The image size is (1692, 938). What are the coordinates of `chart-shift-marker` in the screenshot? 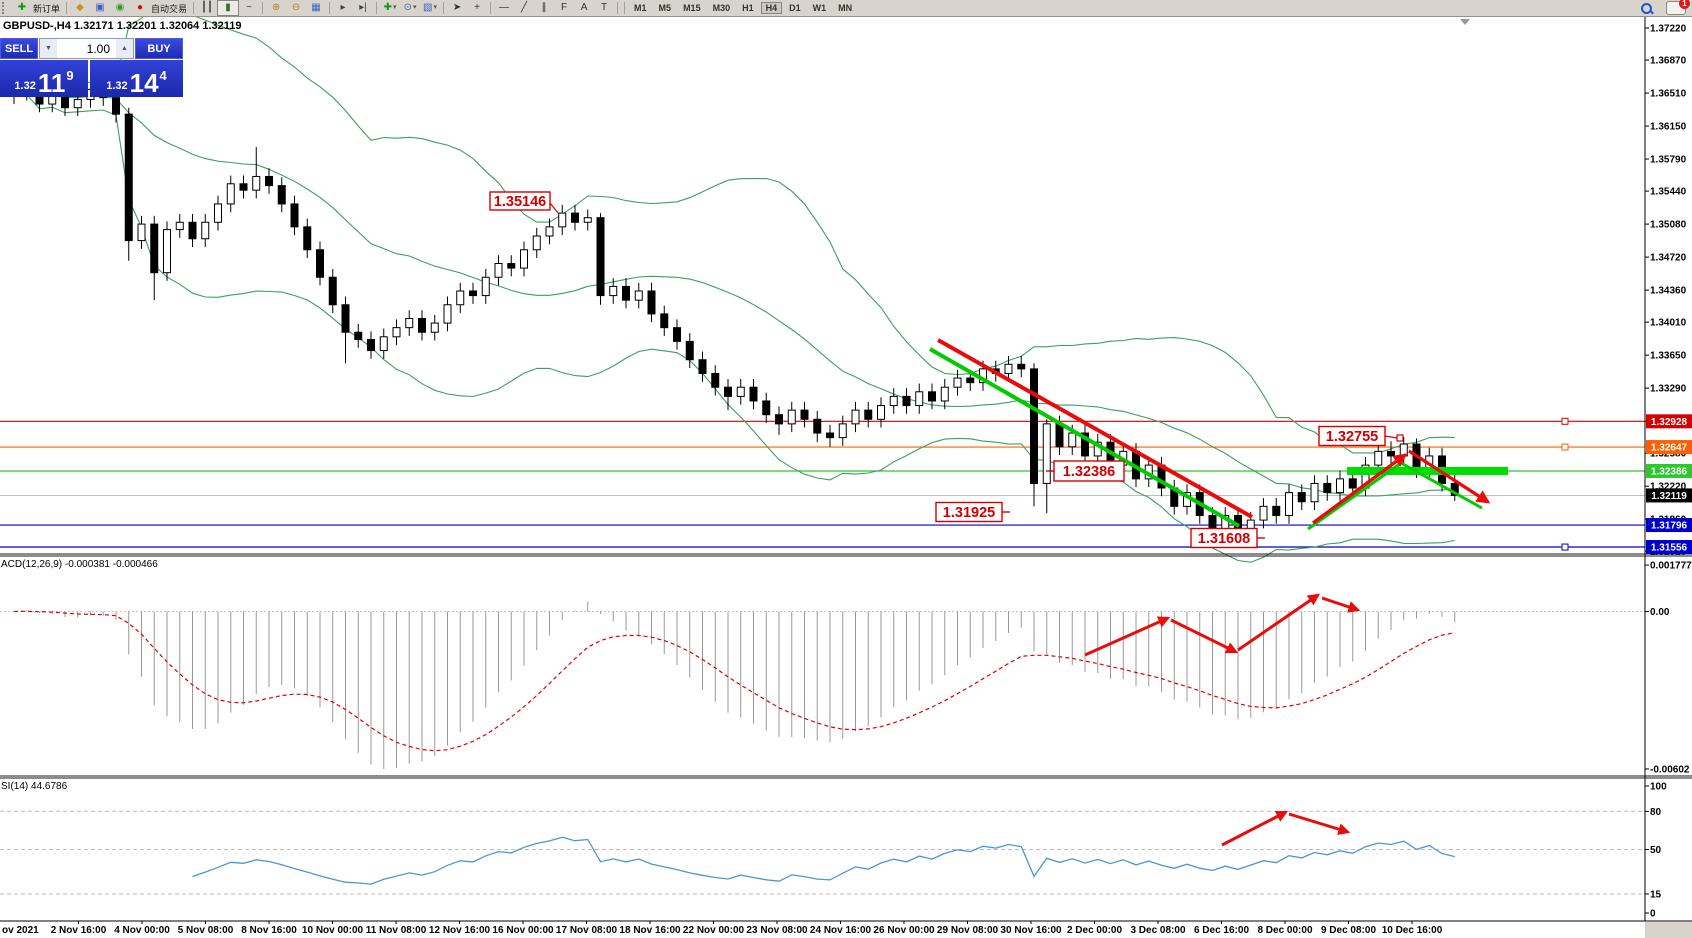 It's located at (1465, 22).